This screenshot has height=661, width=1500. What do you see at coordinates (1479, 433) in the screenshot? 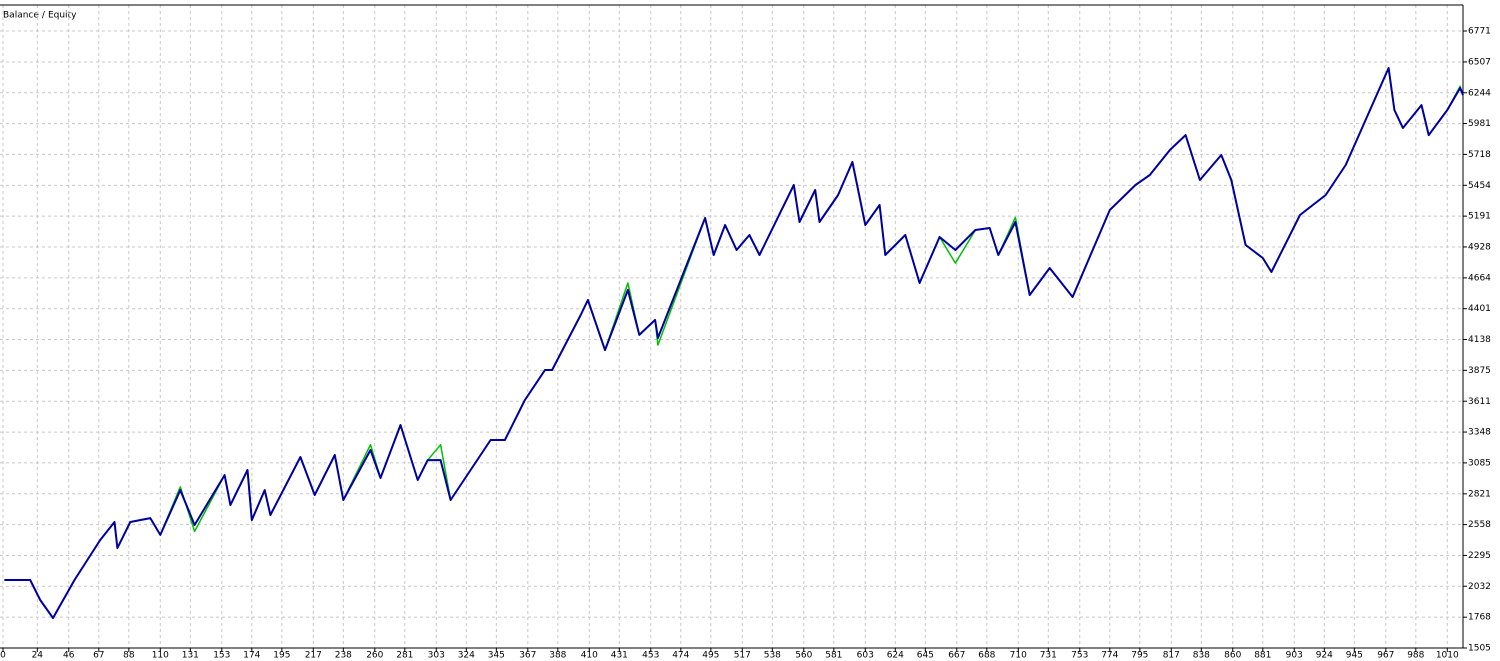
I see `y-tick-label: 3348` at bounding box center [1479, 433].